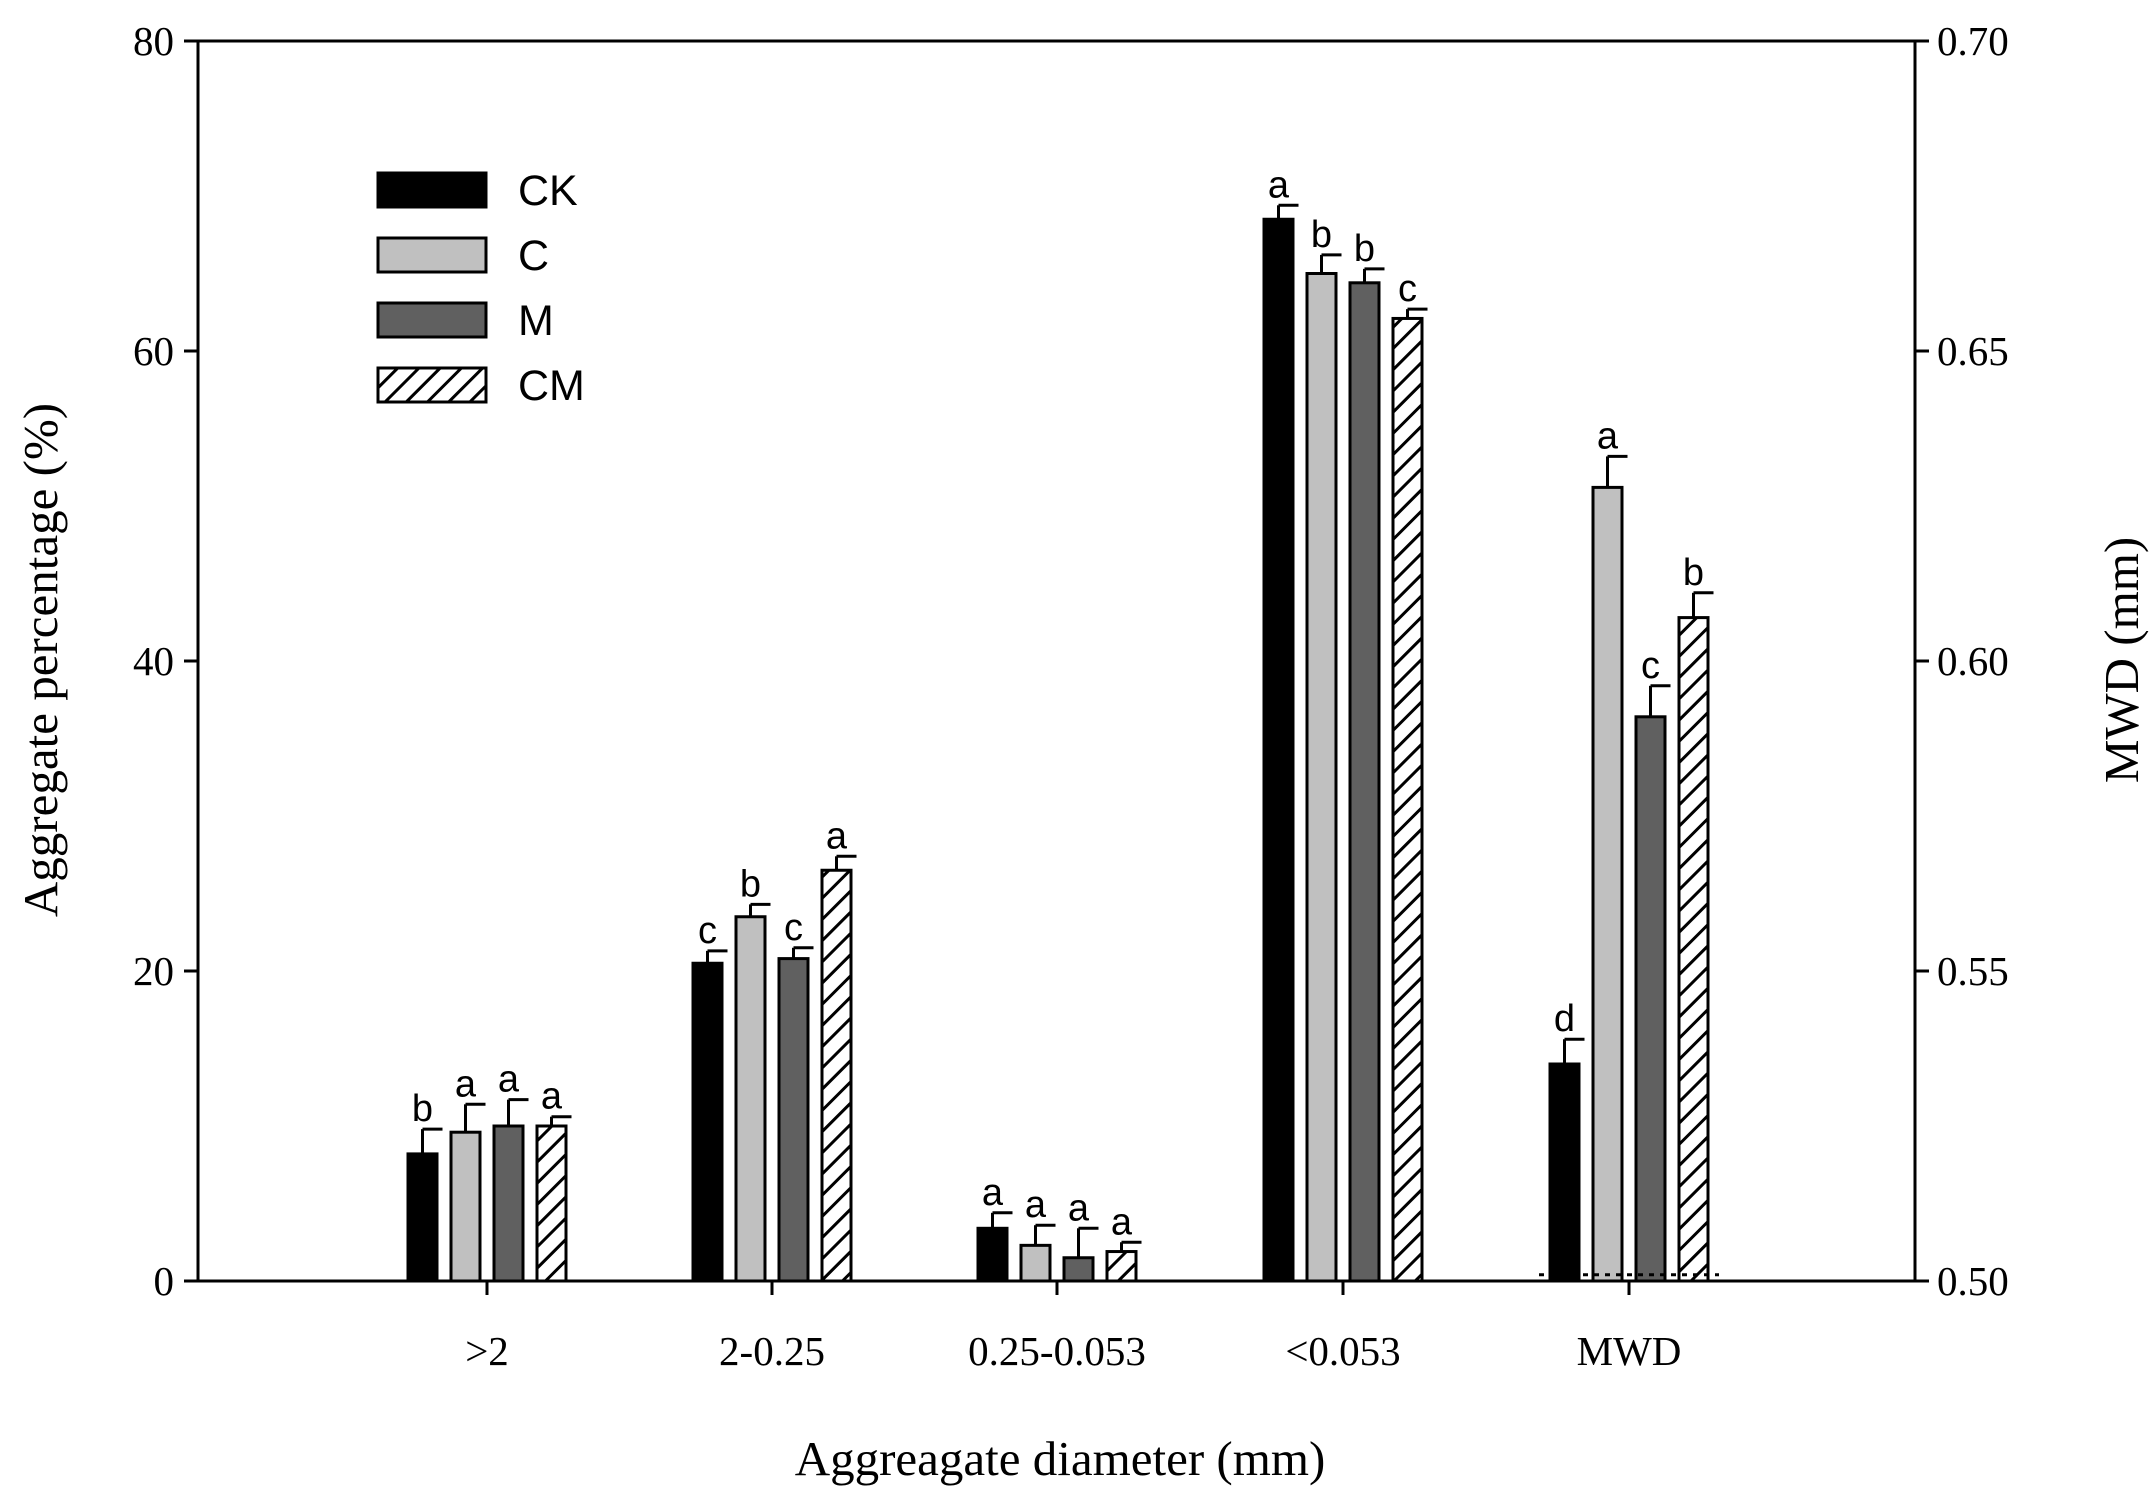 The image size is (2156, 1506). Describe the element at coordinates (1057, 1351) in the screenshot. I see `x-tick-label: 0.25-0.053` at that location.